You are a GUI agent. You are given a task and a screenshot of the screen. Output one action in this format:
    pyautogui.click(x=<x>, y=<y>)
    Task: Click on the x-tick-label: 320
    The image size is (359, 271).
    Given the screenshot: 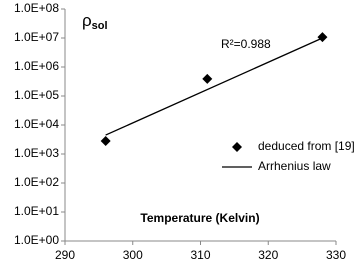 What is the action you would take?
    pyautogui.click(x=268, y=255)
    